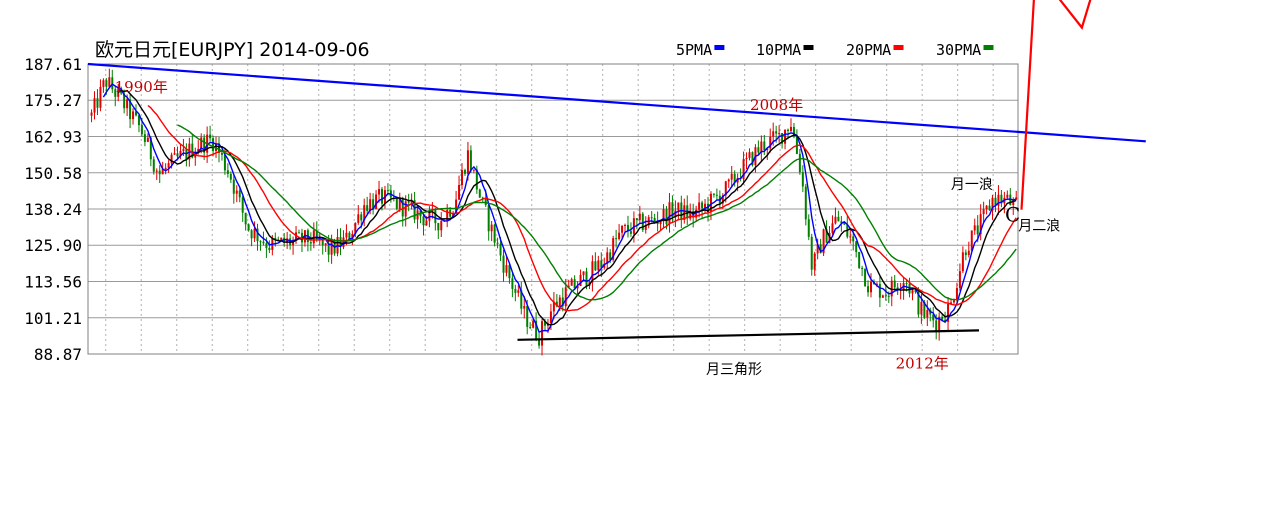 Image resolution: width=1275 pixels, height=514 pixels. Describe the element at coordinates (53, 136) in the screenshot. I see `y-tick-label-2: 162.93` at that location.